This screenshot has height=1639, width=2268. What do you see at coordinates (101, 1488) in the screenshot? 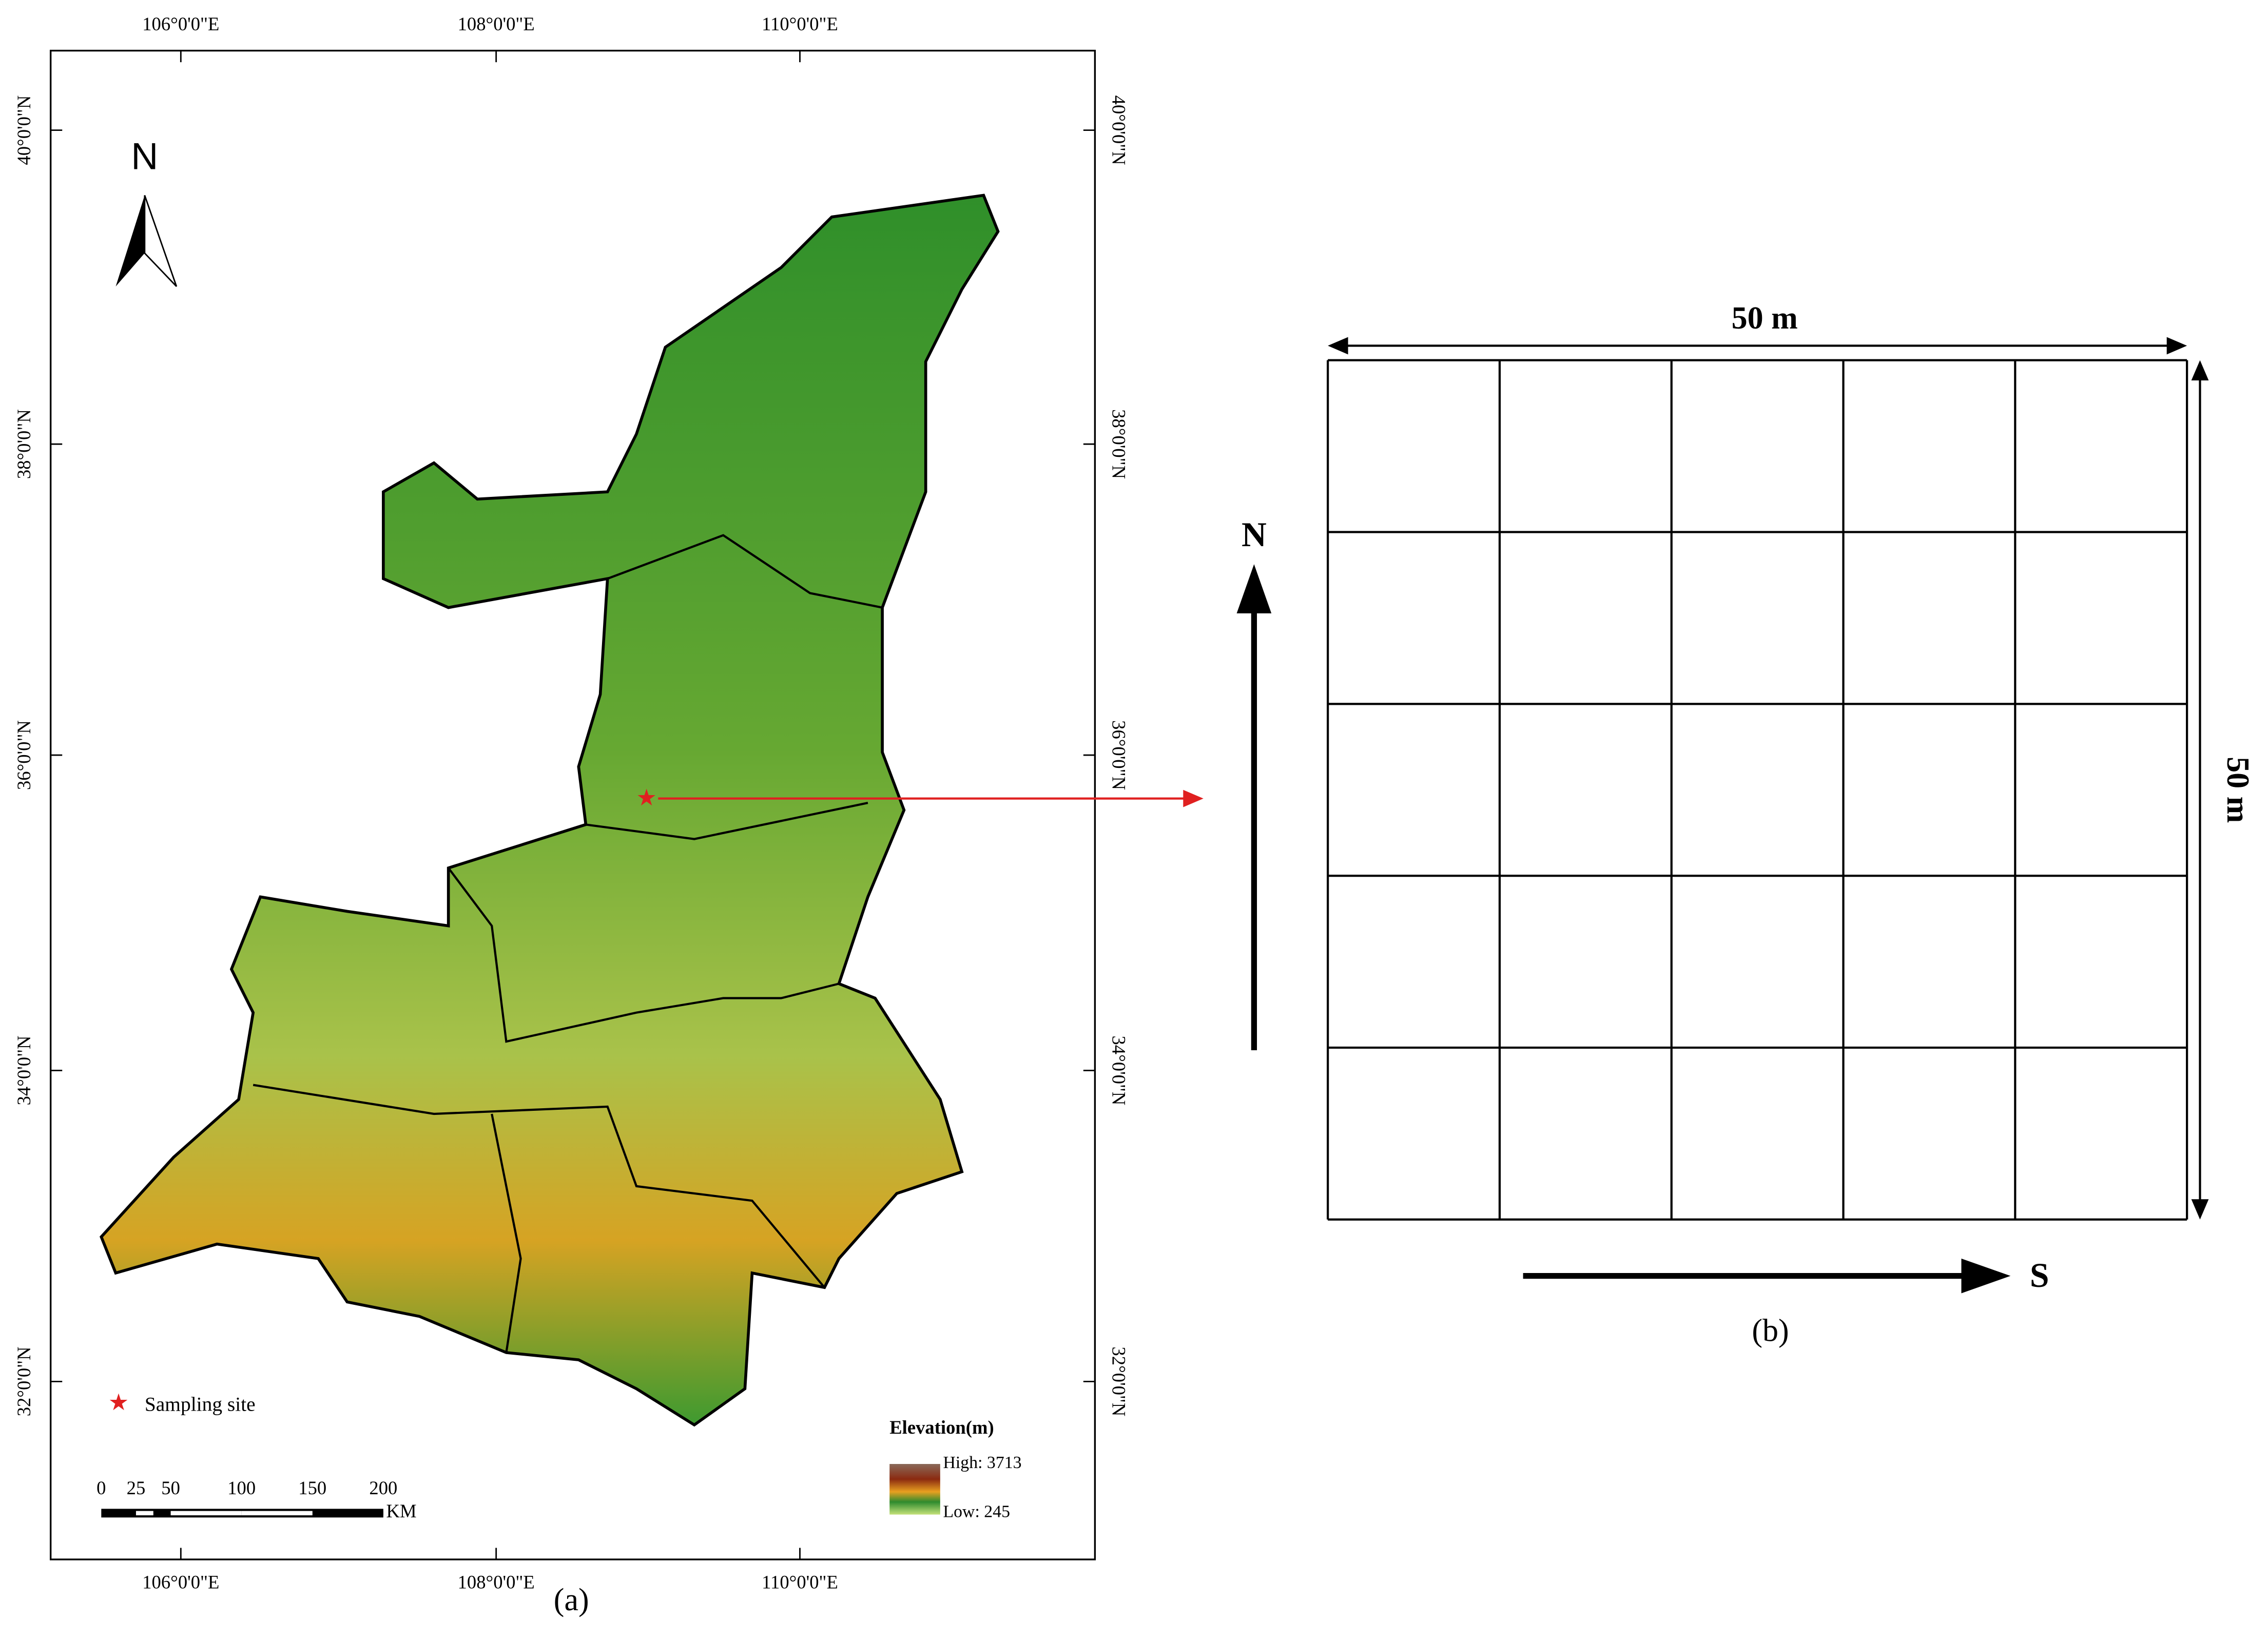
I see `scale-label: 0` at bounding box center [101, 1488].